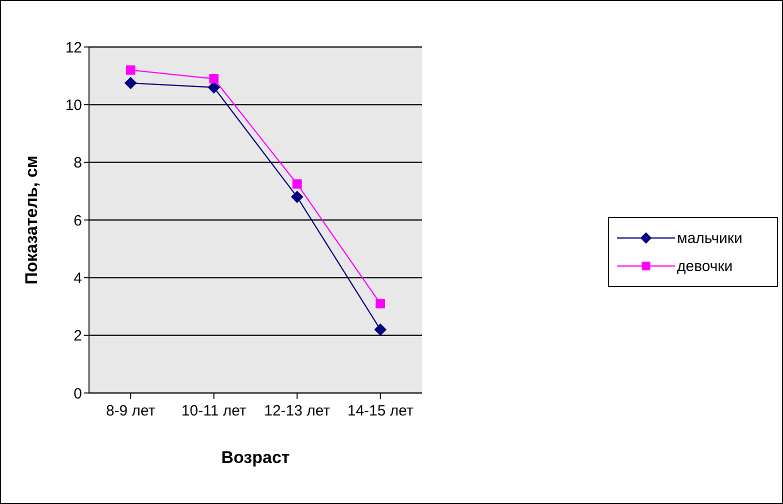 The image size is (783, 504). What do you see at coordinates (73, 105) in the screenshot?
I see `y-tick-label: 10` at bounding box center [73, 105].